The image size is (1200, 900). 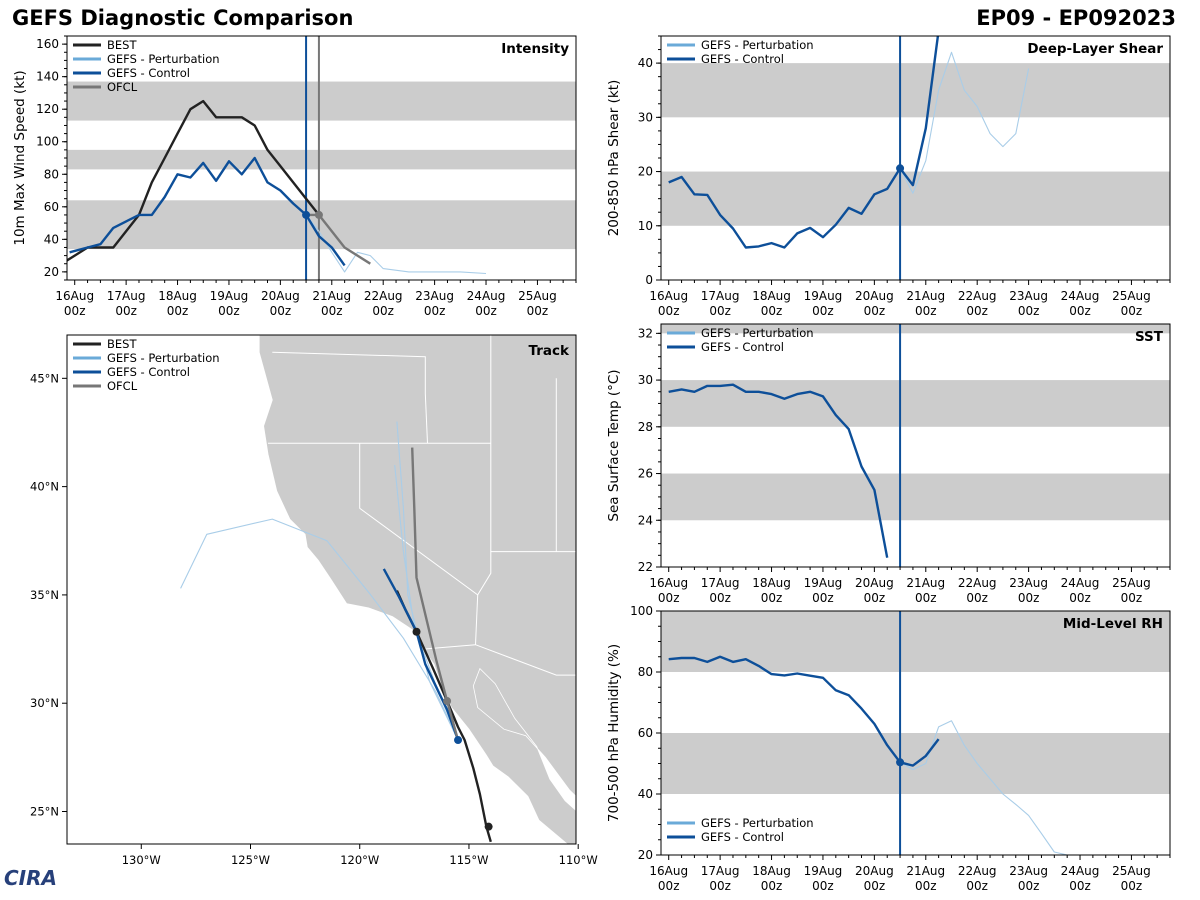 What do you see at coordinates (1095, 49) in the screenshot?
I see `panel-title: Deep-Layer Shear` at bounding box center [1095, 49].